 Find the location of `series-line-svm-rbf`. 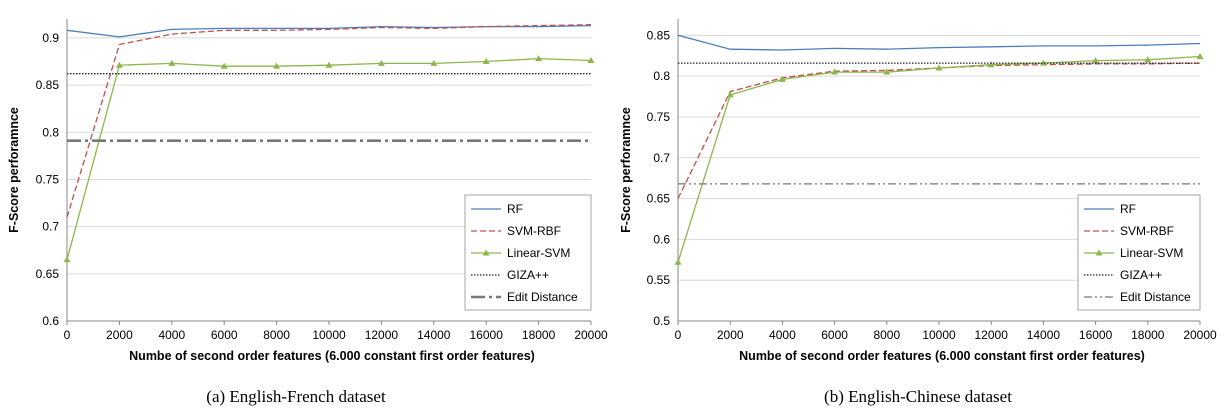

series-line-svm-rbf is located at coordinates (939, 131).